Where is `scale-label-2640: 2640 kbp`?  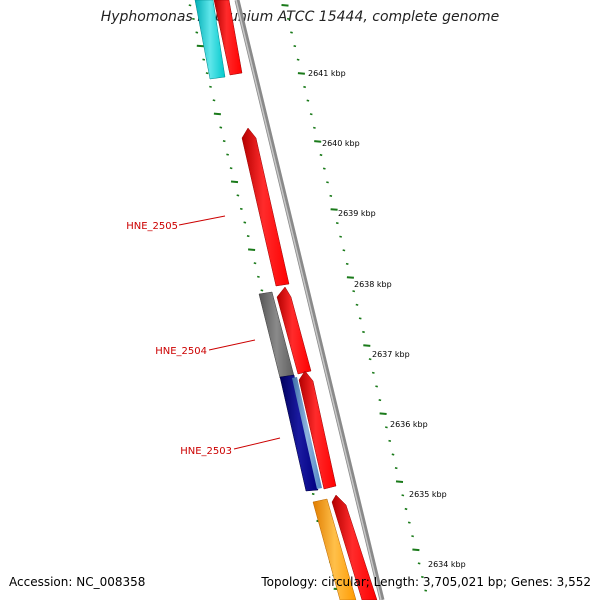
scale-label-2640: 2640 kbp is located at coordinates (341, 143).